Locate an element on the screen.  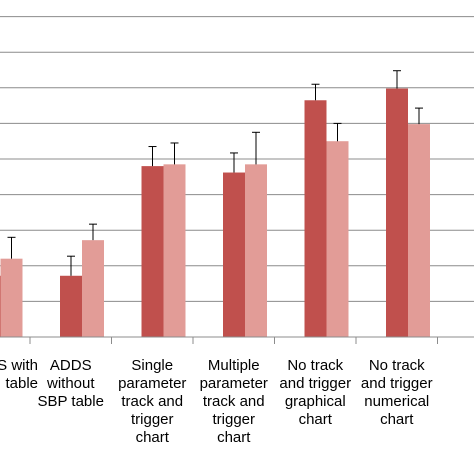
category-label: Single parameter track and trigger chart is located at coordinates (152, 401).